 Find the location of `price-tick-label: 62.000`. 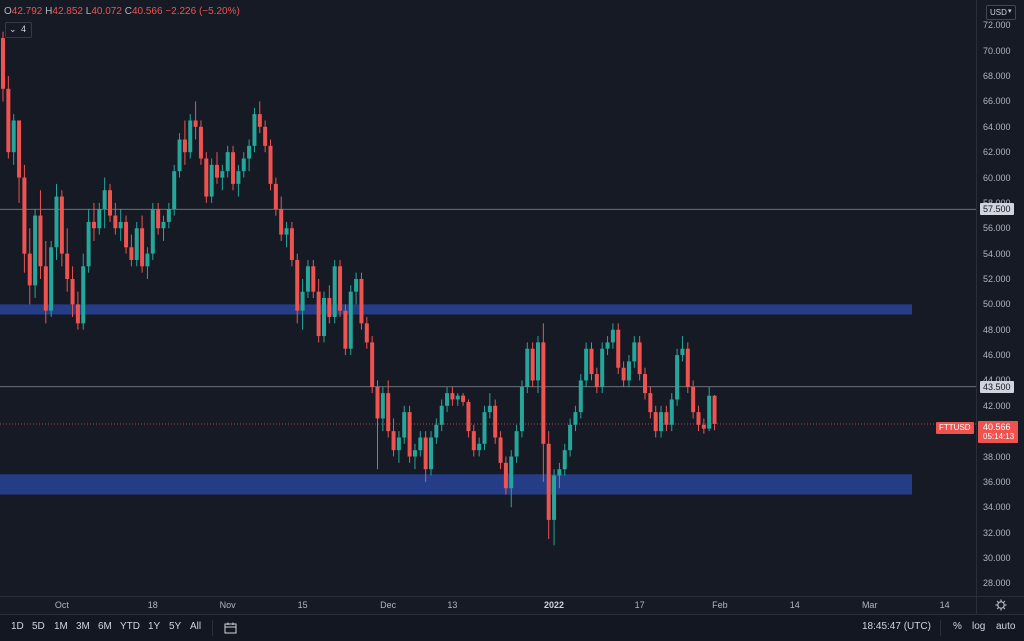

price-tick-label: 62.000 is located at coordinates (997, 152).